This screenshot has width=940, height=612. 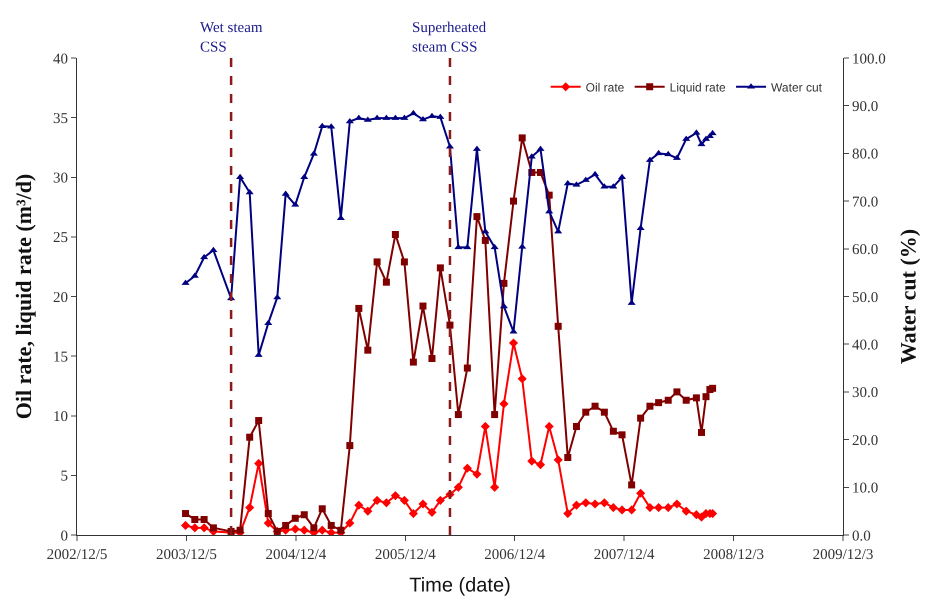 I want to click on legend-label: Water cut, so click(x=797, y=87).